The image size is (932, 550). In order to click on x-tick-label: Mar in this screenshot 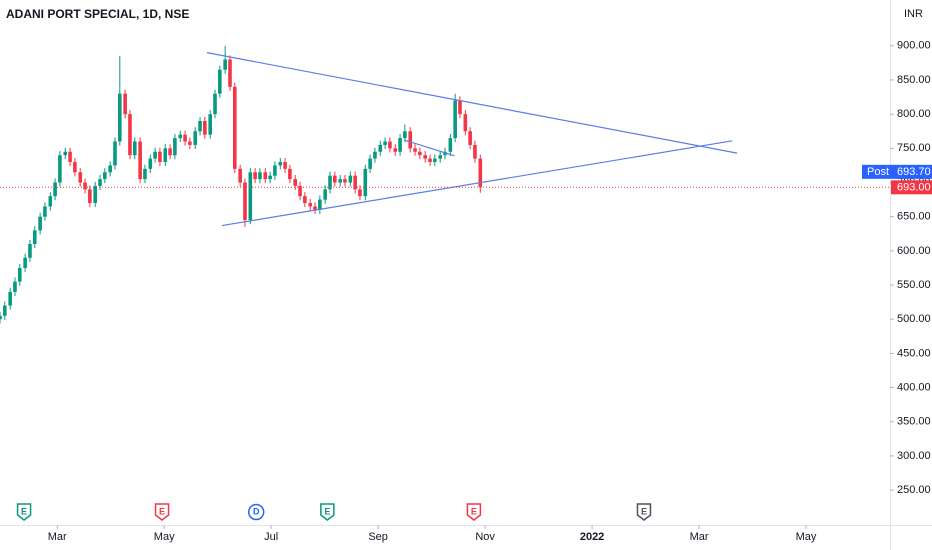, I will do `click(699, 537)`.